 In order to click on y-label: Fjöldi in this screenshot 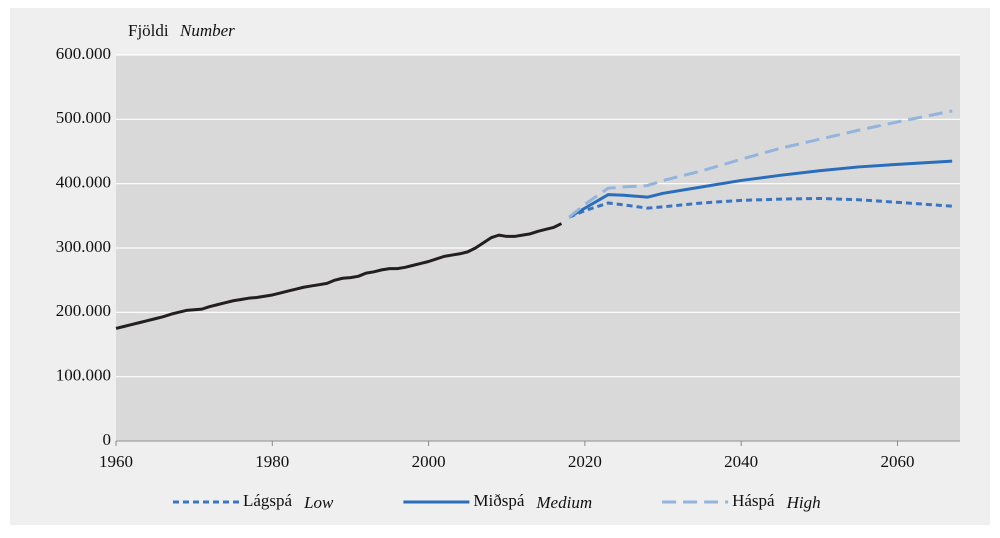, I will do `click(148, 30)`.